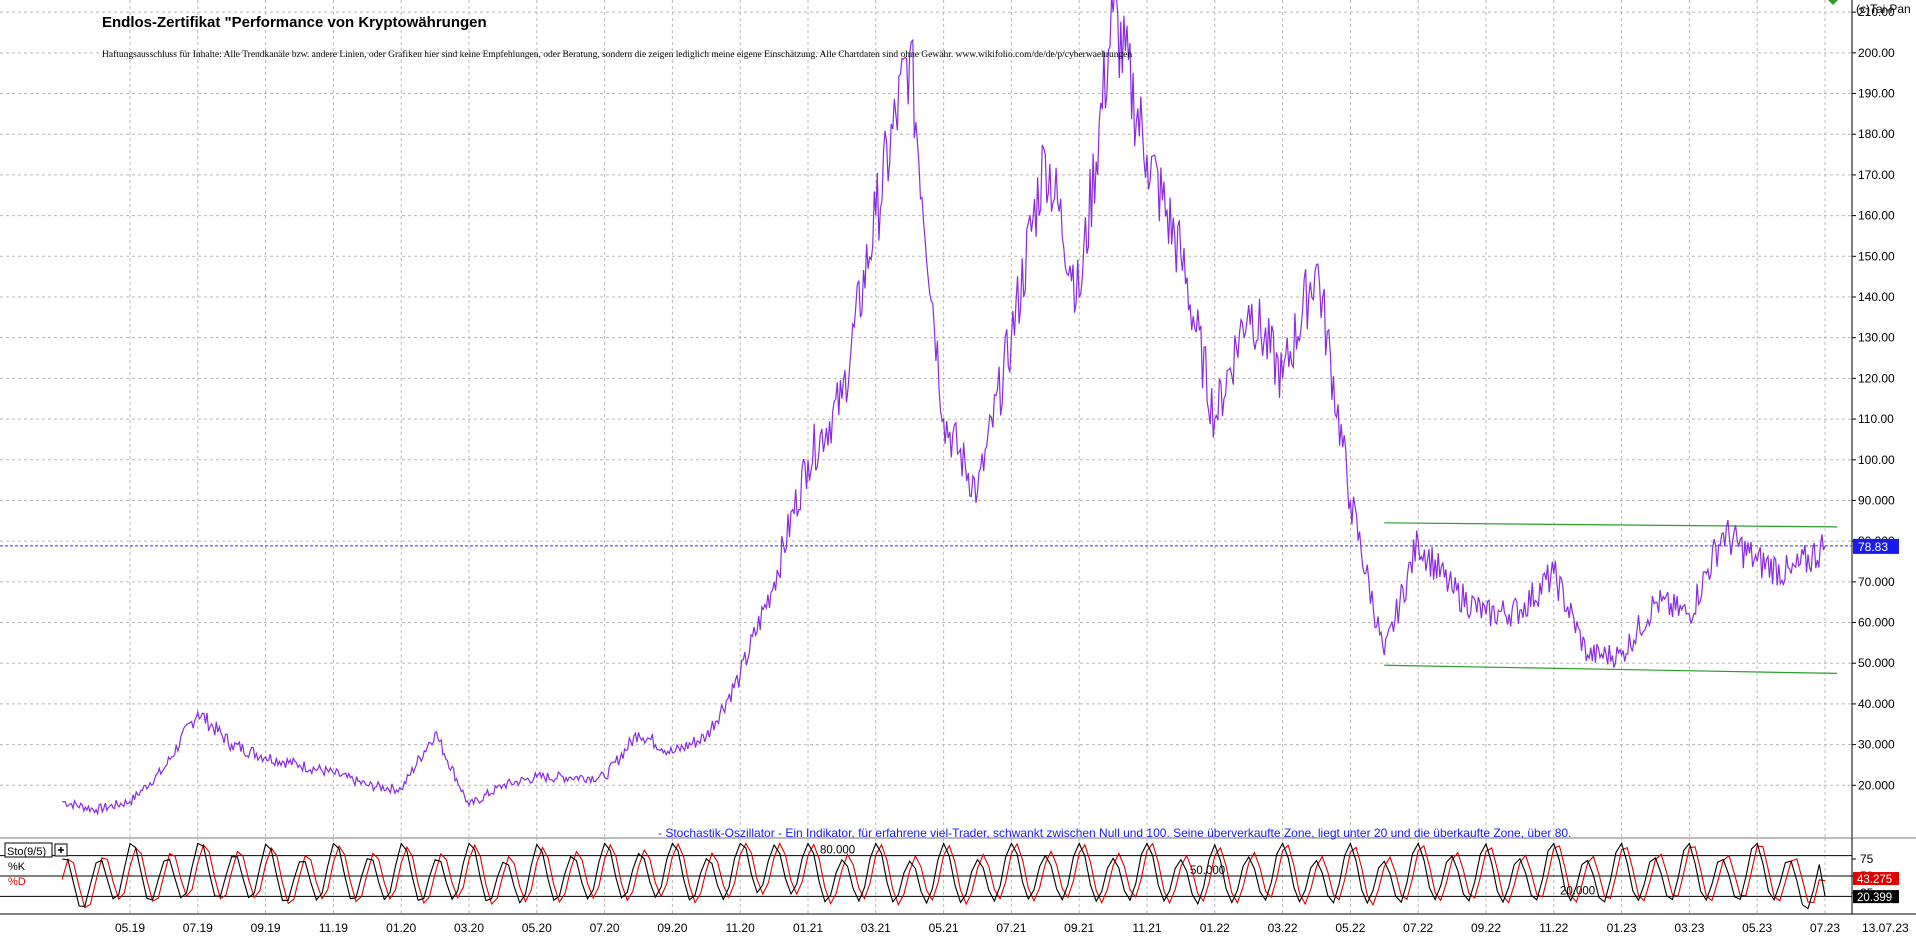 Image resolution: width=1916 pixels, height=948 pixels. I want to click on x-tick-label: 01.20, so click(401, 928).